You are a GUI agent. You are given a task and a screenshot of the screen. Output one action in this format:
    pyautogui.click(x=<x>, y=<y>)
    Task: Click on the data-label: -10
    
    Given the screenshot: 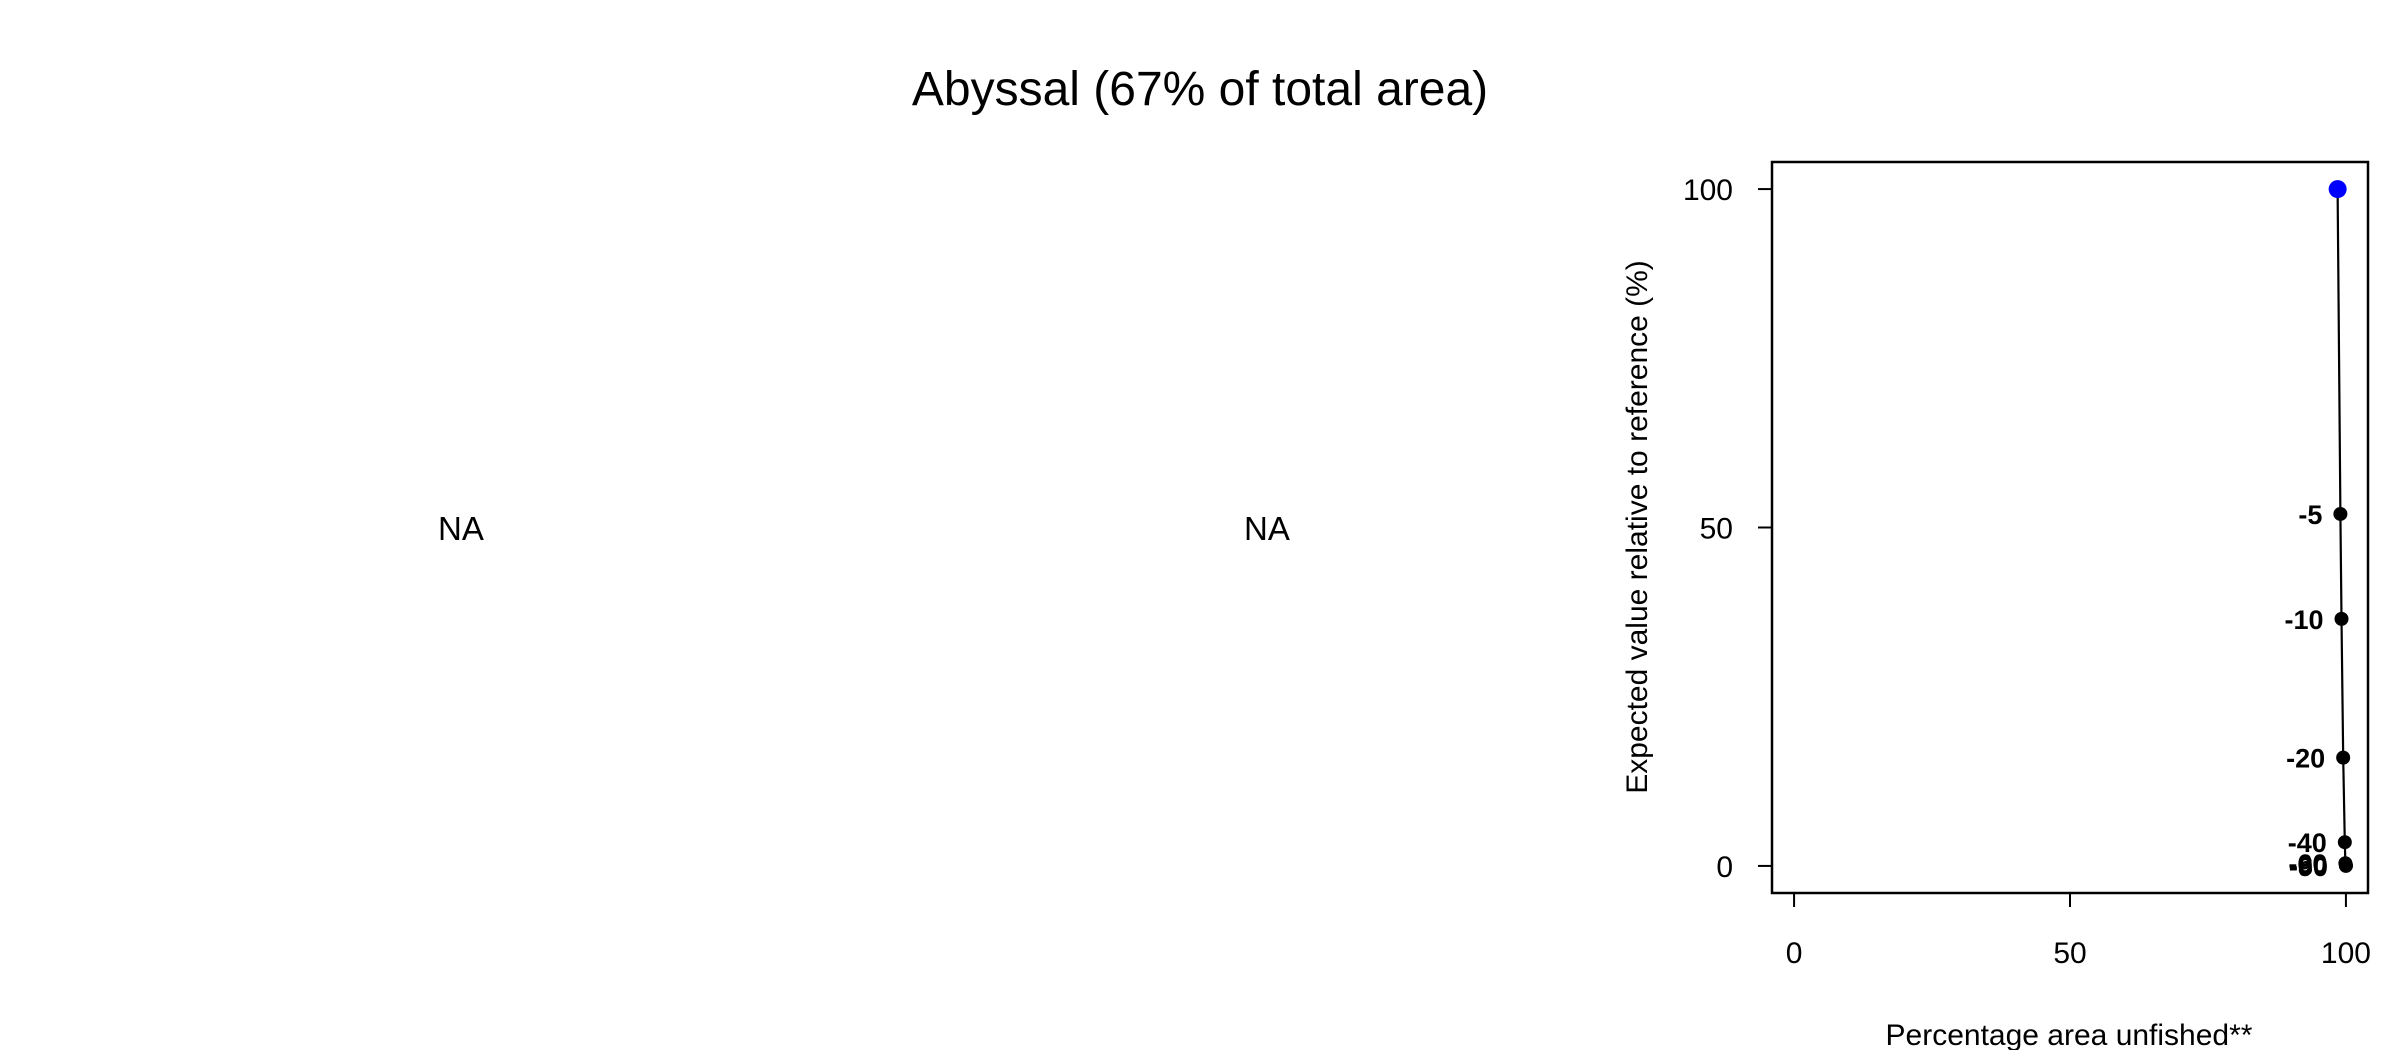 What is the action you would take?
    pyautogui.click(x=2303, y=620)
    